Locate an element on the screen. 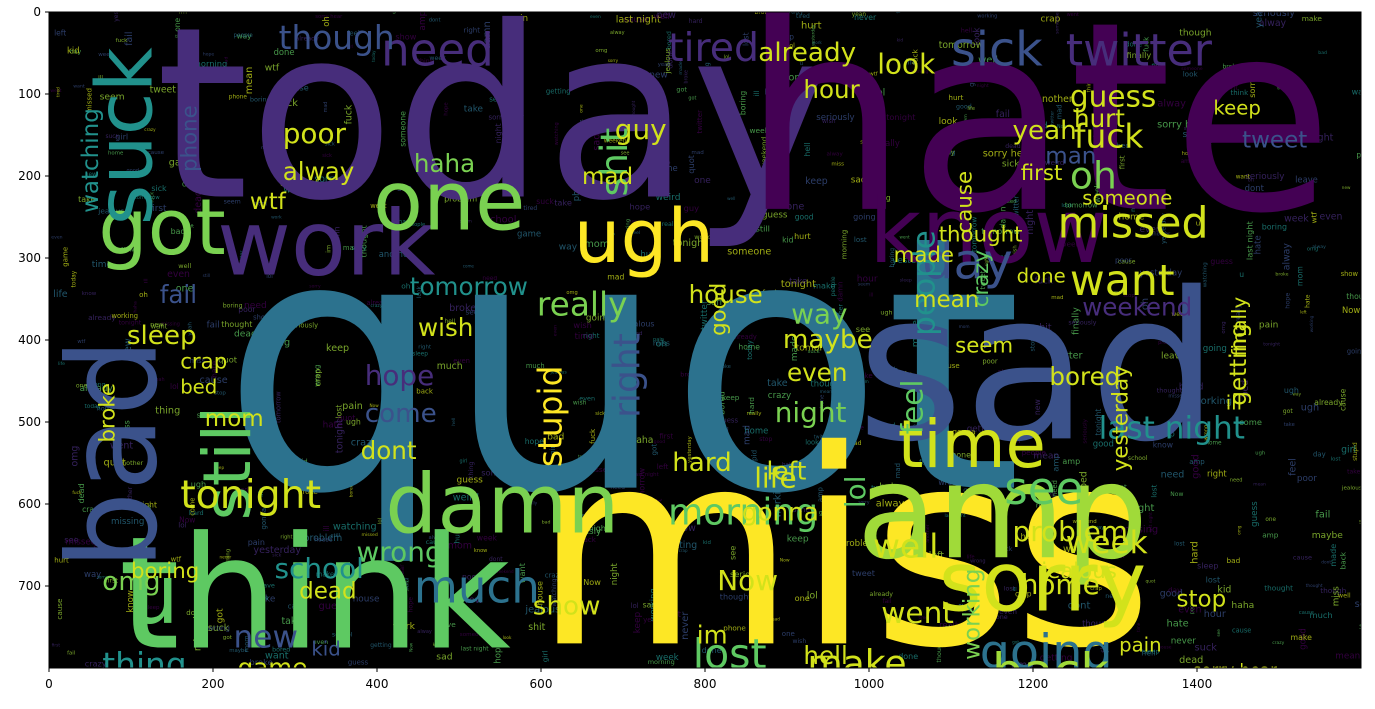  word-amp: amp is located at coordinates (1002, 511).